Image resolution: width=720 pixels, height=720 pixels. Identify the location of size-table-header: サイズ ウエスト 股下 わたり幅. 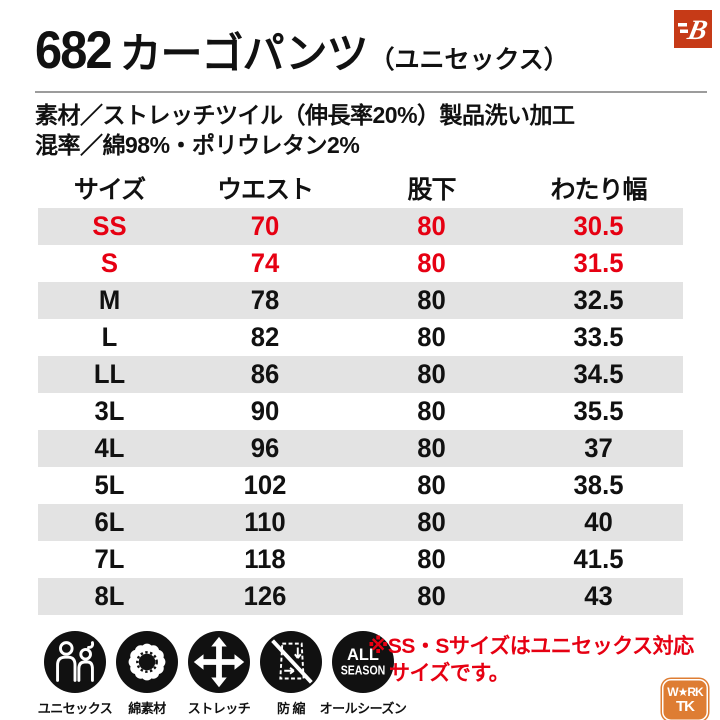
(360, 188).